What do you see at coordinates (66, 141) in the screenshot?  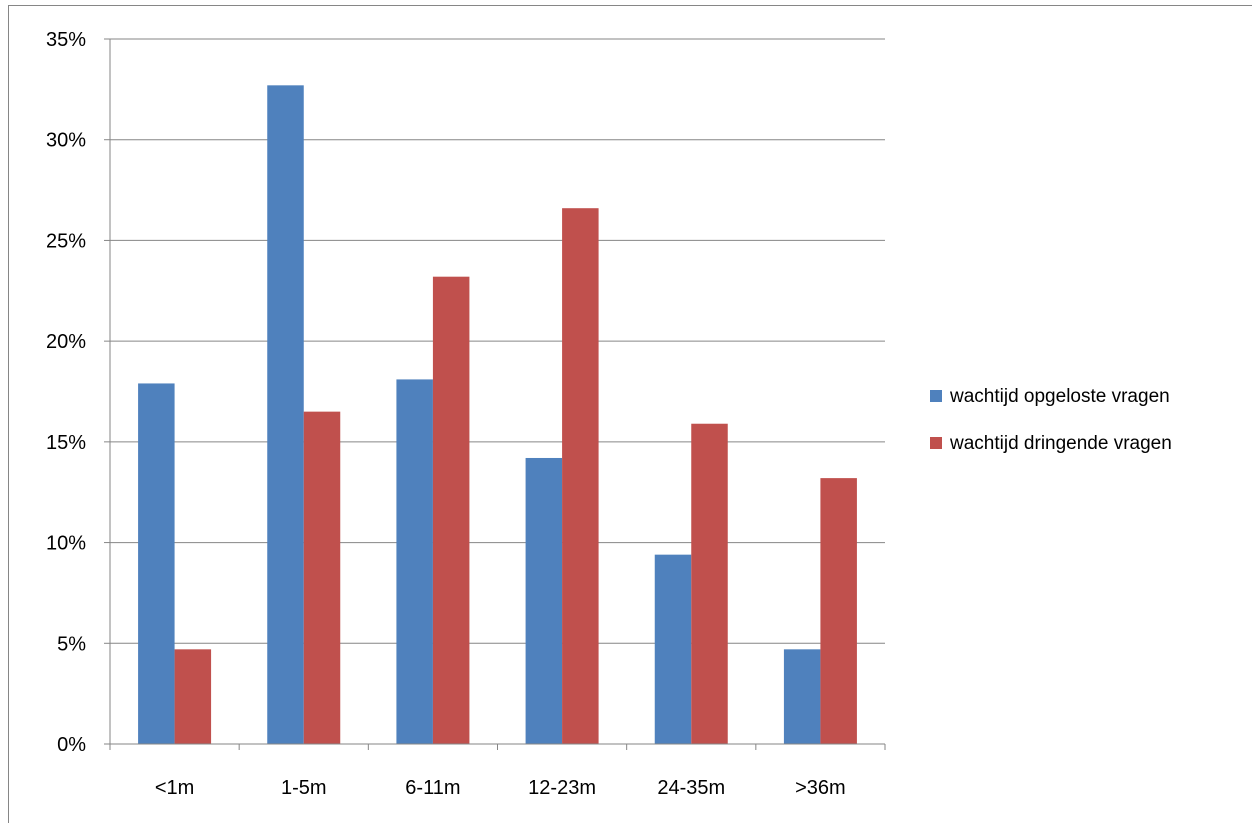 I see `y-tick-label: 30%` at bounding box center [66, 141].